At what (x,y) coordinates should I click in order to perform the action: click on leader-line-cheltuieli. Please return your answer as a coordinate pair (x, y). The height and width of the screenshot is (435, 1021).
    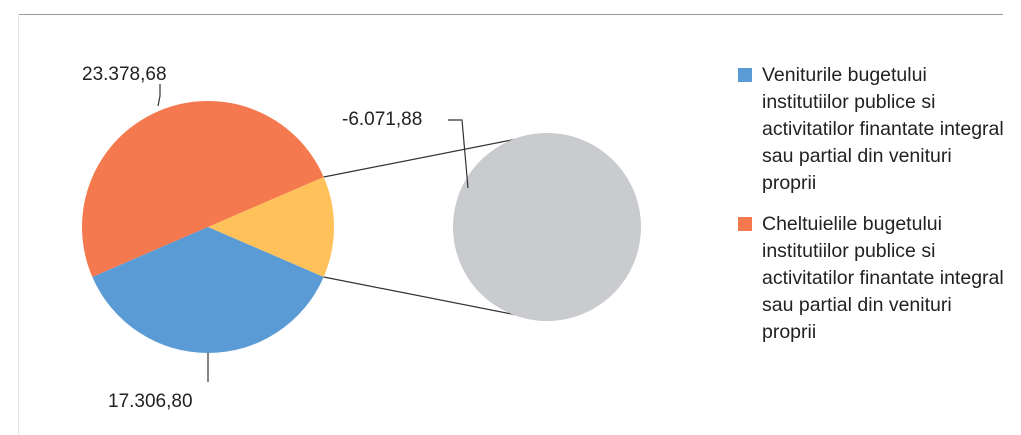
    Looking at the image, I should click on (159, 95).